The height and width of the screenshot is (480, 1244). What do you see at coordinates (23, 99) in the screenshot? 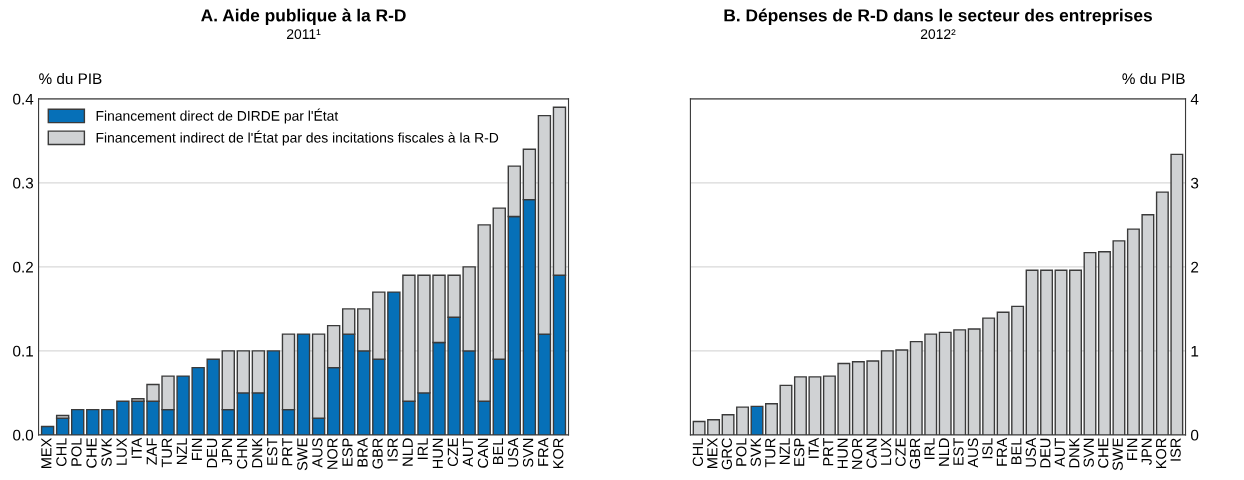
I see `y-tick-label: 0.4` at bounding box center [23, 99].